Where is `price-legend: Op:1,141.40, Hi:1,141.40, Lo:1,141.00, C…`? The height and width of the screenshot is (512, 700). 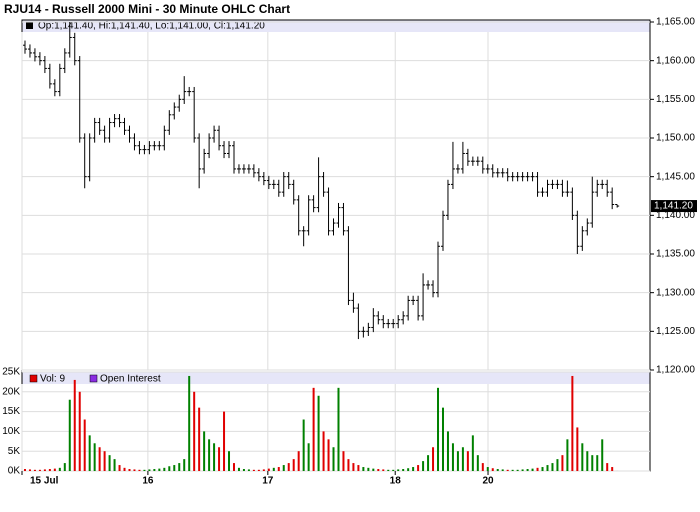
price-legend: Op:1,141.40, Hi:1,141.40, Lo:1,141.00, C… is located at coordinates (151, 26).